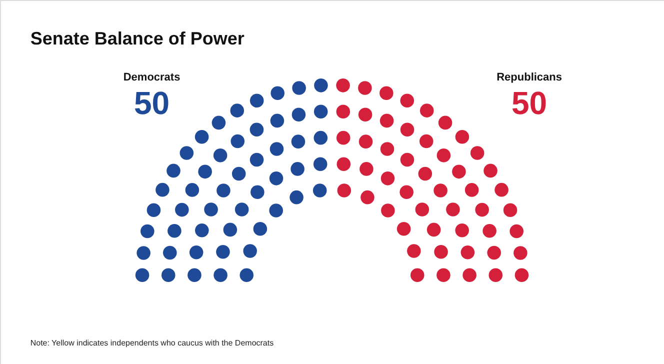  What do you see at coordinates (152, 343) in the screenshot?
I see `text: Note: Yellow indicates independents who caucus with the Democrats` at bounding box center [152, 343].